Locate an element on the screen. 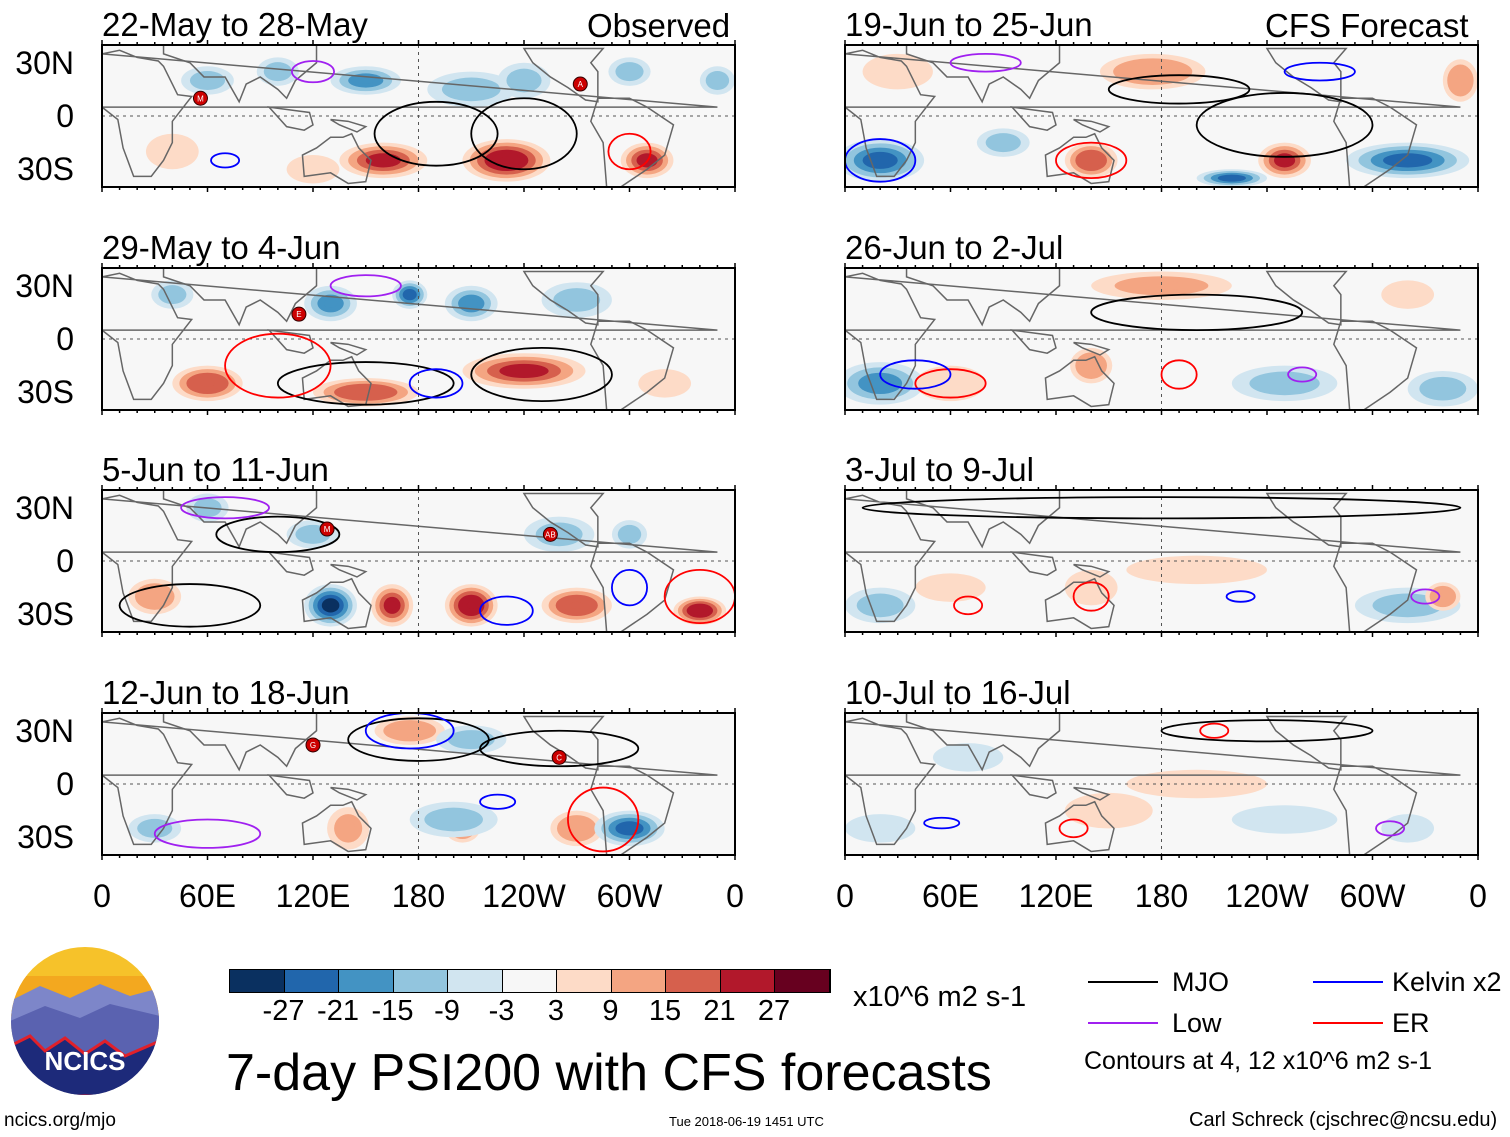 The width and height of the screenshot is (1510, 1137). url-link: ncics.org/mjo is located at coordinates (60, 1120).